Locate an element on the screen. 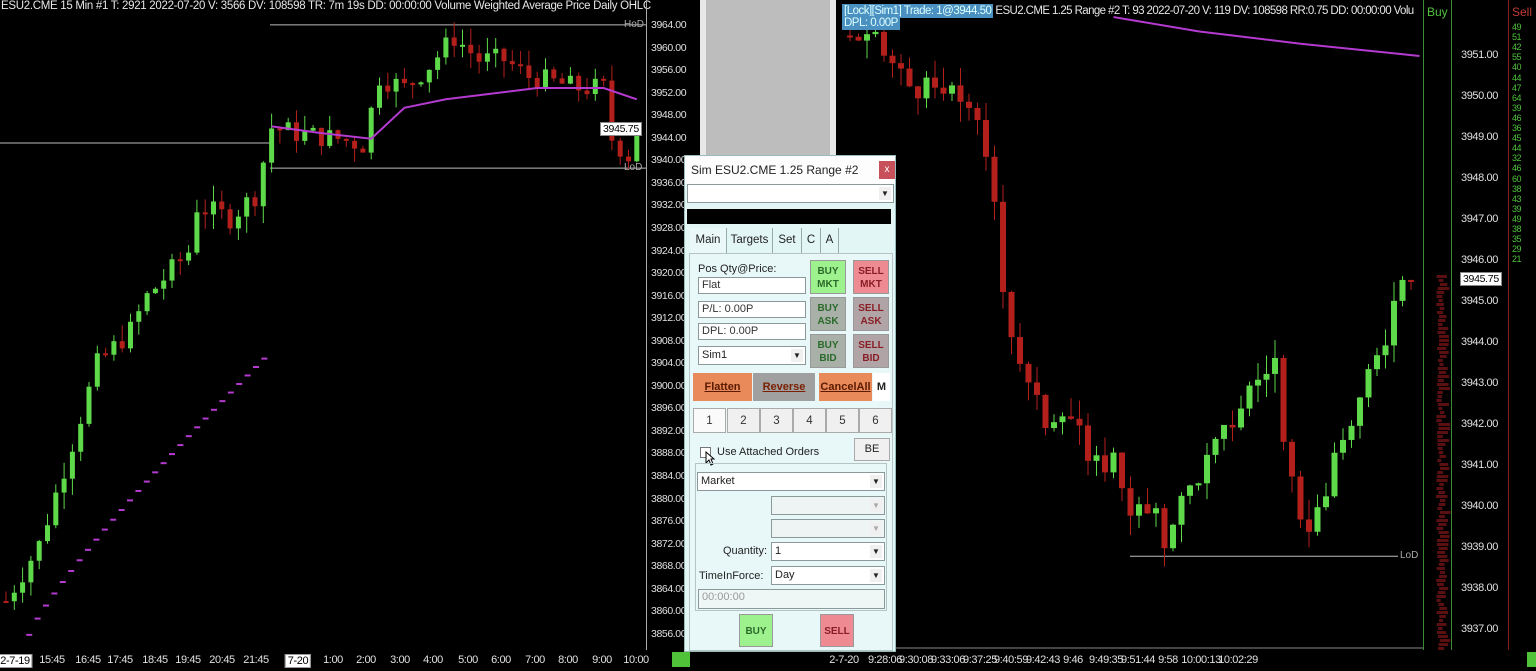  time-field: 00:00:00 is located at coordinates (791, 599).